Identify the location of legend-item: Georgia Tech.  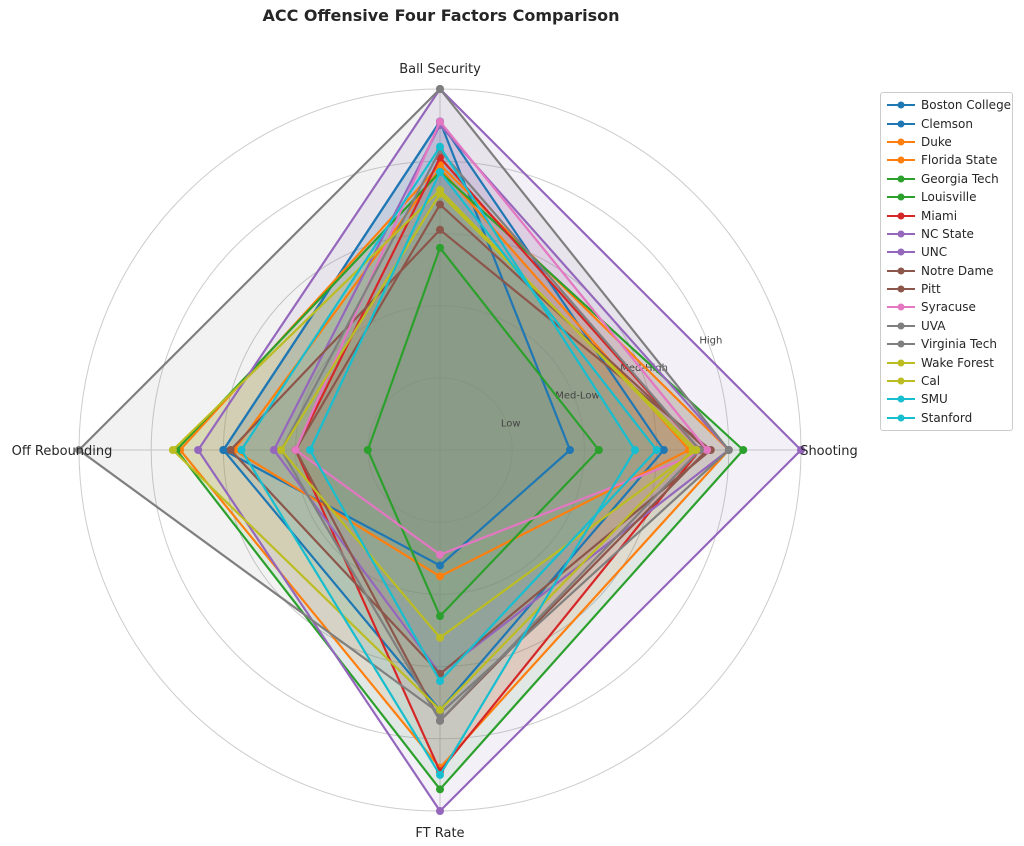
(946, 179).